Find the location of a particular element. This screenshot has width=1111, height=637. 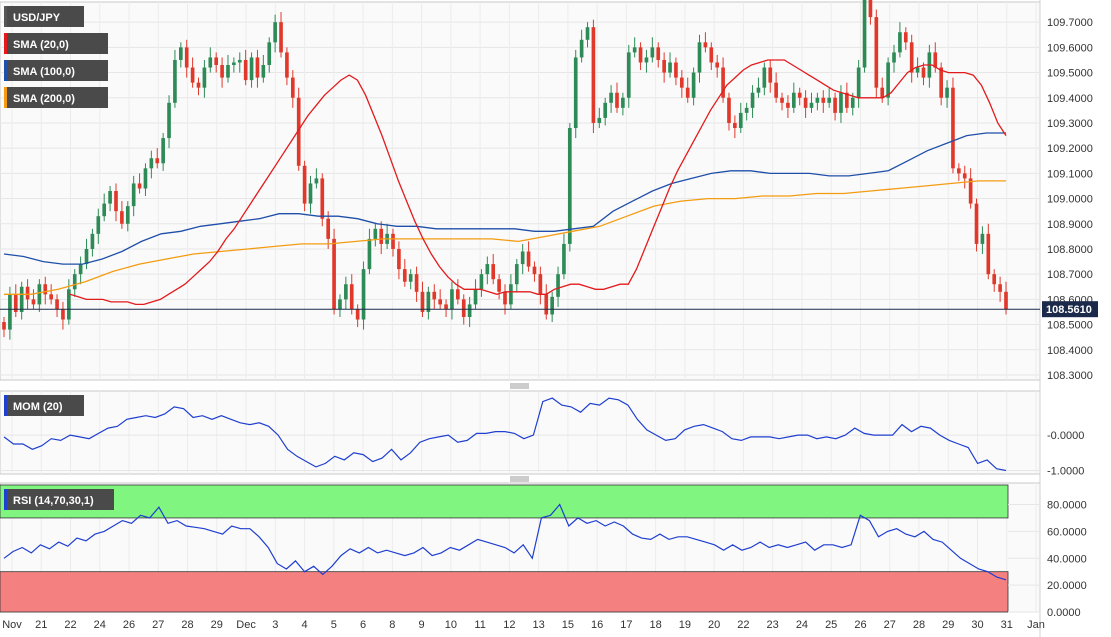

rsi-legend: RSI (14,70,30,1) is located at coordinates (59, 499).